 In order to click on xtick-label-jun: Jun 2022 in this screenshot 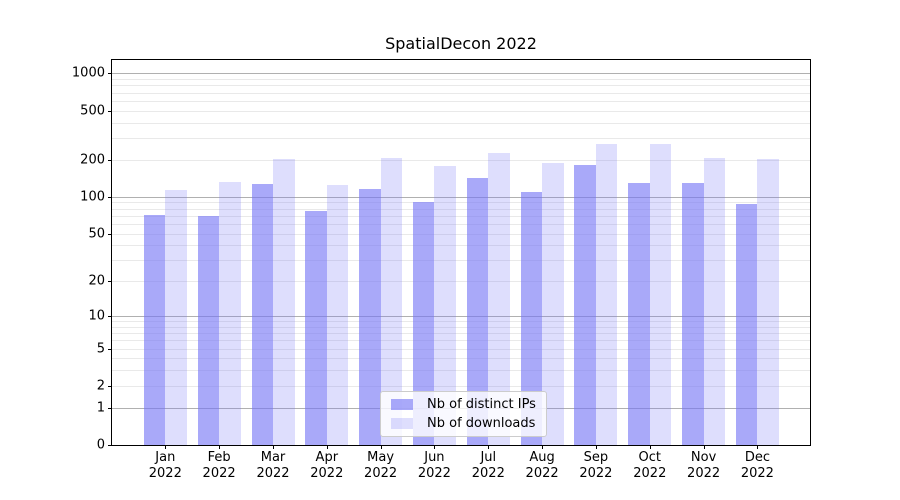, I will do `click(434, 466)`.